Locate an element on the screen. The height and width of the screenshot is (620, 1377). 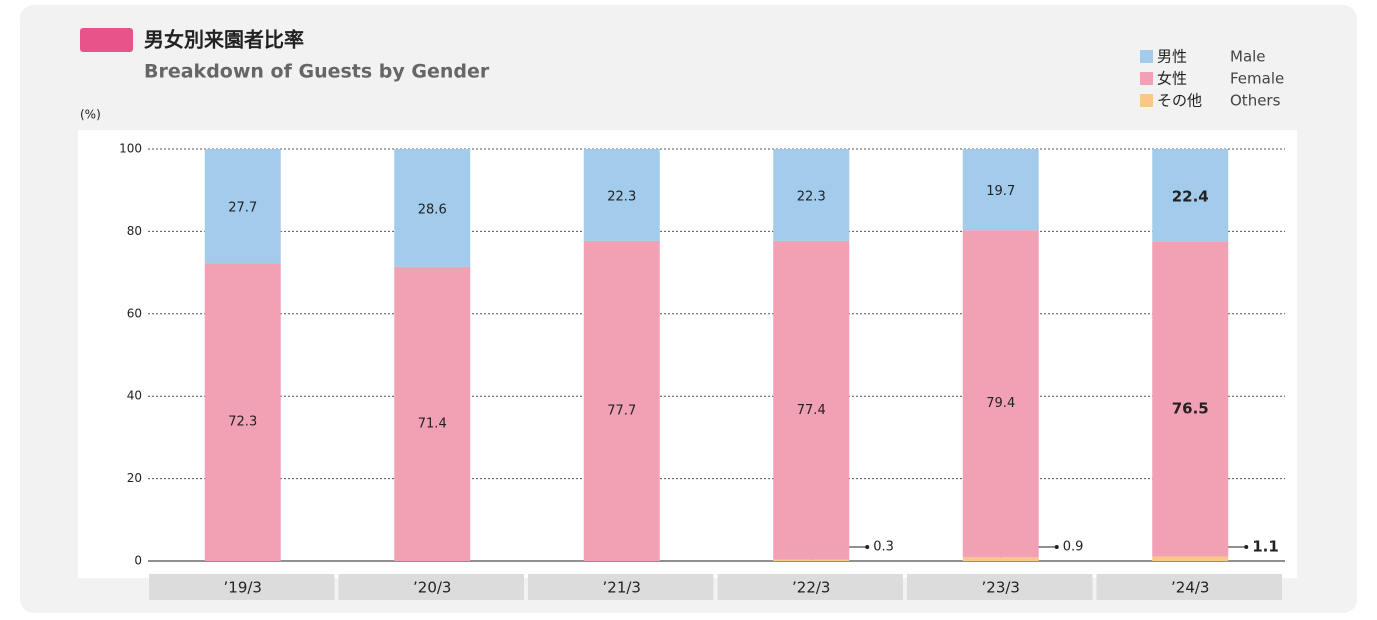
value-label: 22.4 is located at coordinates (1190, 197).